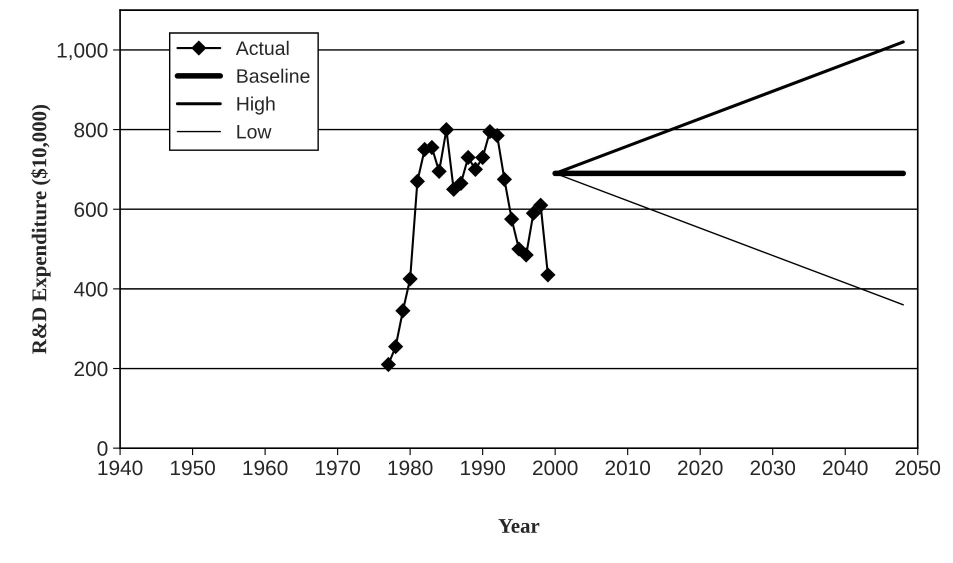 Image resolution: width=953 pixels, height=563 pixels. What do you see at coordinates (628, 468) in the screenshot?
I see `x-tick-label: 2010` at bounding box center [628, 468].